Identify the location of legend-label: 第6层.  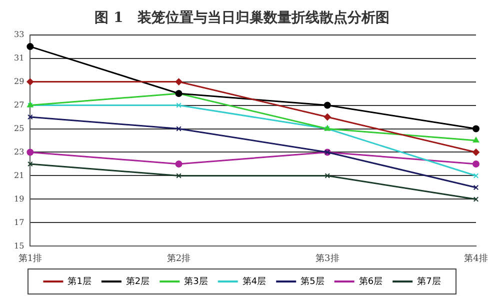
(370, 281).